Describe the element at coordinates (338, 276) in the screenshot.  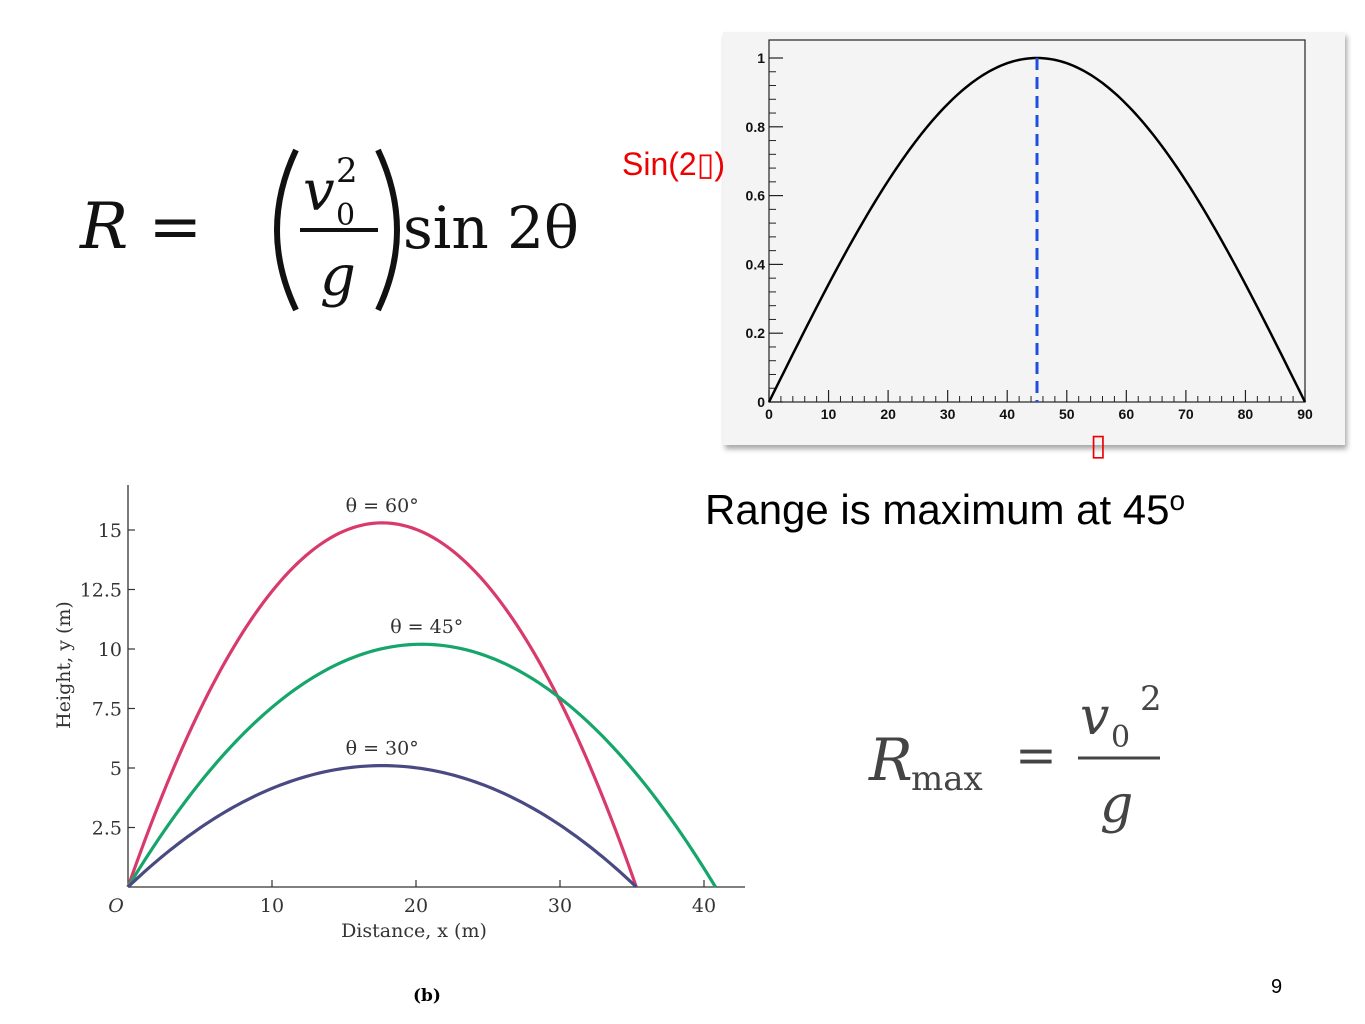
I see `formula-denominator: g` at that location.